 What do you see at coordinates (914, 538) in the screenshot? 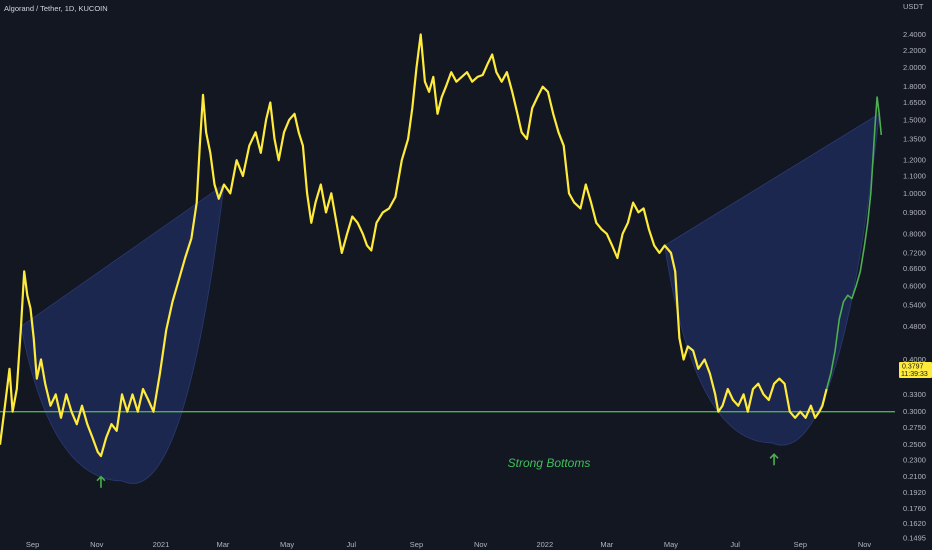
I see `y-tick-label-27: 0.1495` at bounding box center [914, 538].